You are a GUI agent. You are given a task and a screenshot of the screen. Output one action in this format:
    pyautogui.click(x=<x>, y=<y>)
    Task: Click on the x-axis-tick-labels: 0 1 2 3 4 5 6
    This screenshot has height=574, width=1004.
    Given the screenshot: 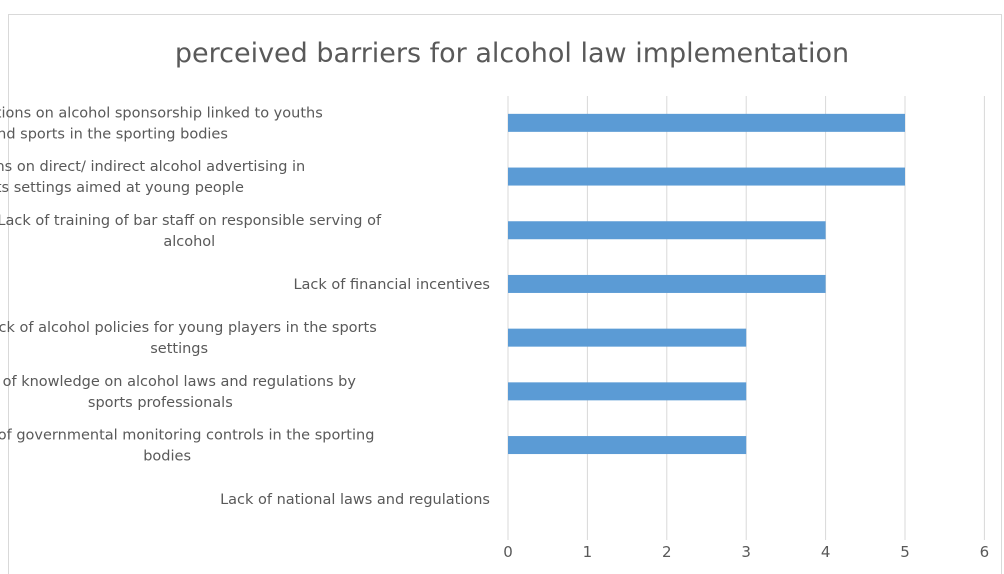 What is the action you would take?
    pyautogui.click(x=746, y=552)
    